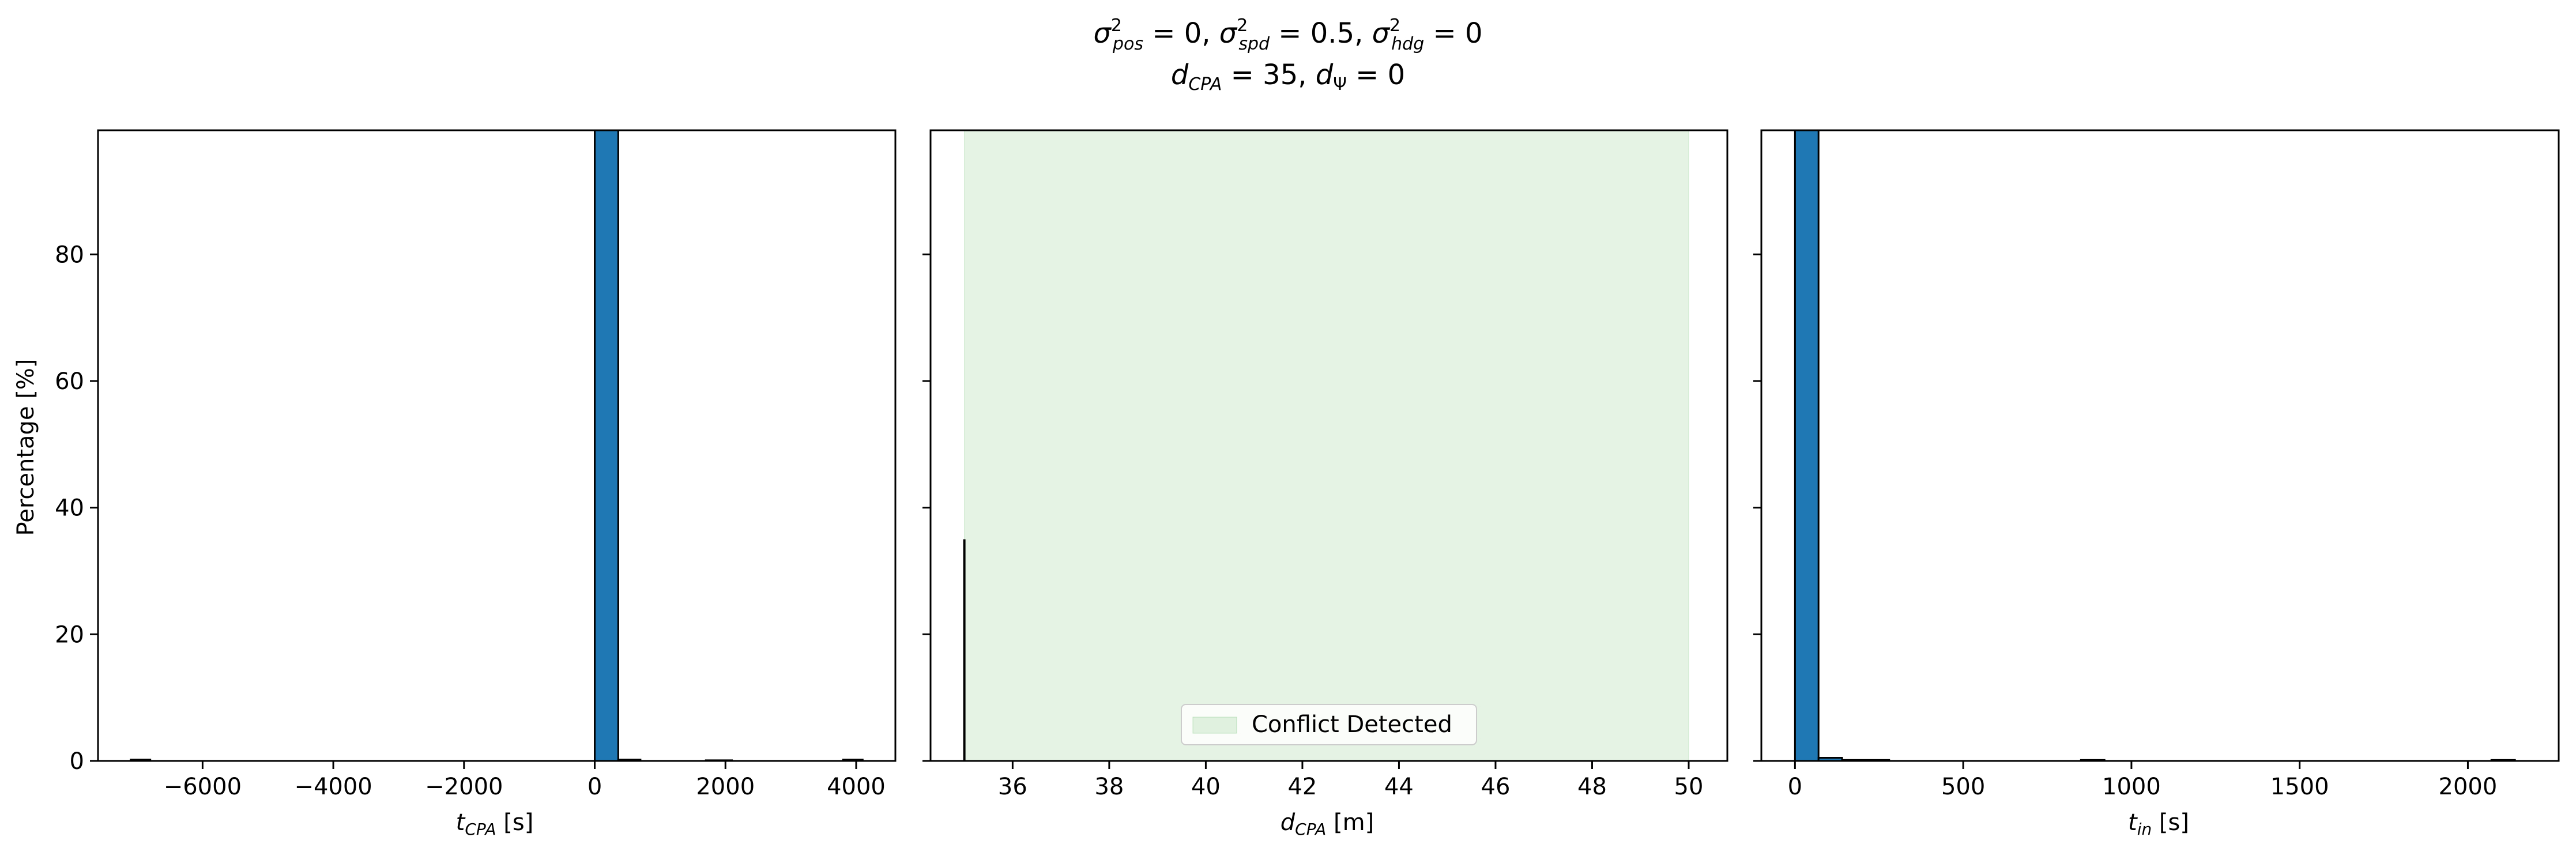  I want to click on y-tick-label: 20, so click(69, 634).